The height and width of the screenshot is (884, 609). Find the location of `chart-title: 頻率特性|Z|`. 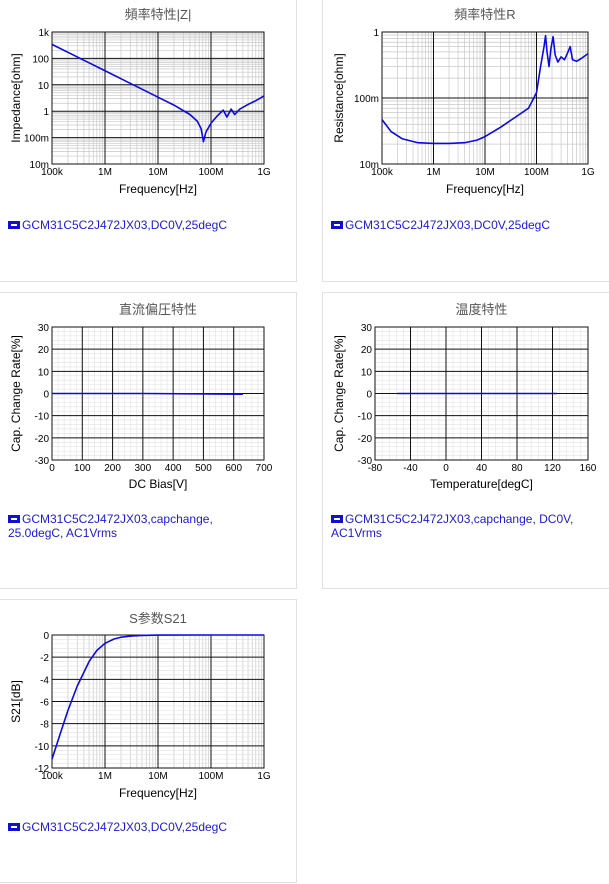

chart-title: 頻率特性|Z| is located at coordinates (158, 14).